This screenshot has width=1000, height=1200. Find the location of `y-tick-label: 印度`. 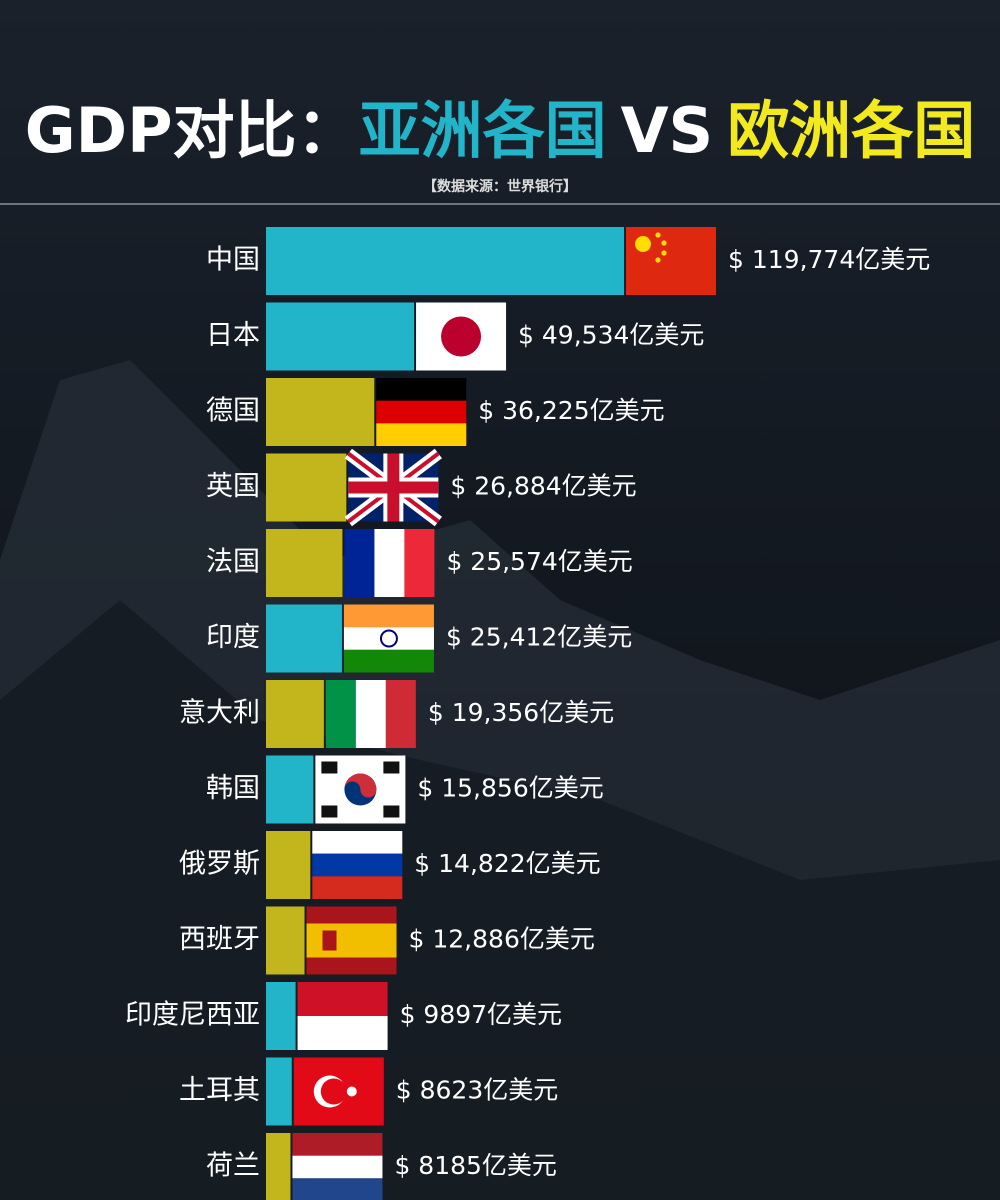

y-tick-label: 印度 is located at coordinates (233, 637).